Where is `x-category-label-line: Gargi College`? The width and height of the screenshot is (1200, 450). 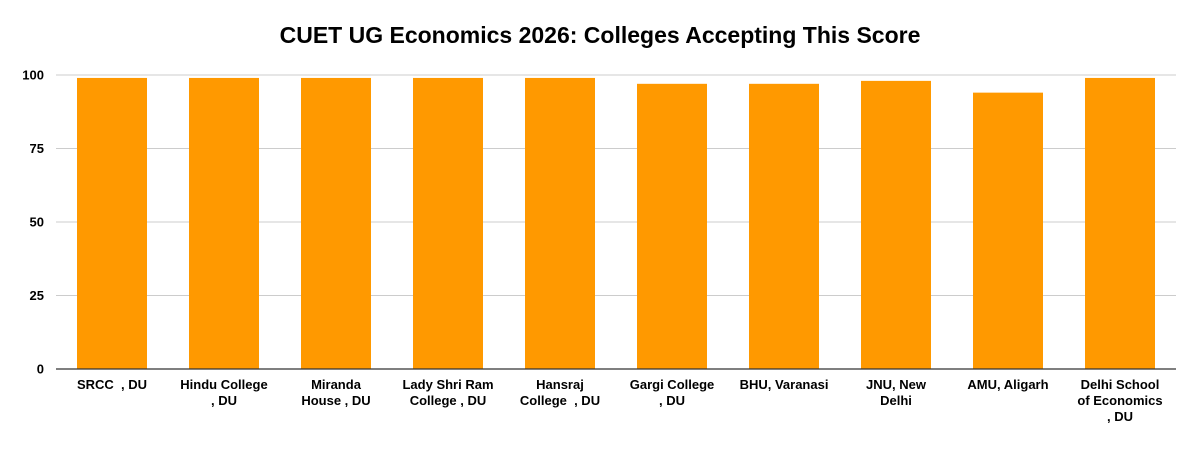
x-category-label-line: Gargi College is located at coordinates (672, 384).